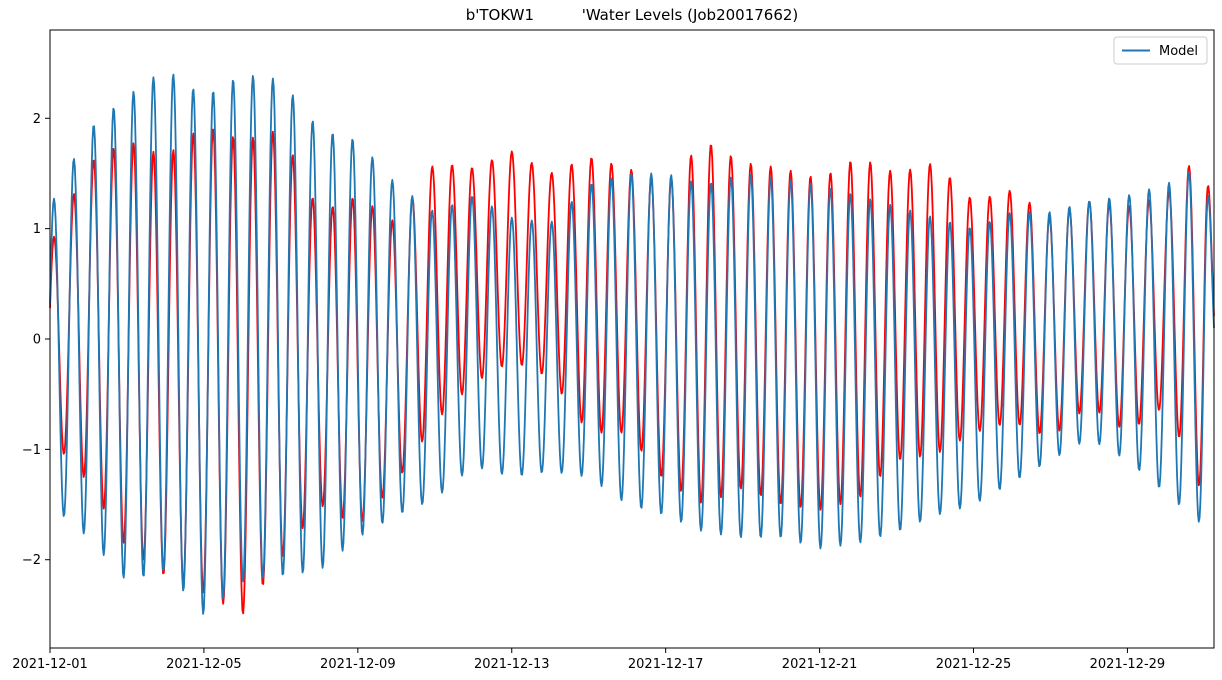 This screenshot has width=1222, height=680. I want to click on y-tick-label: −2, so click(31, 560).